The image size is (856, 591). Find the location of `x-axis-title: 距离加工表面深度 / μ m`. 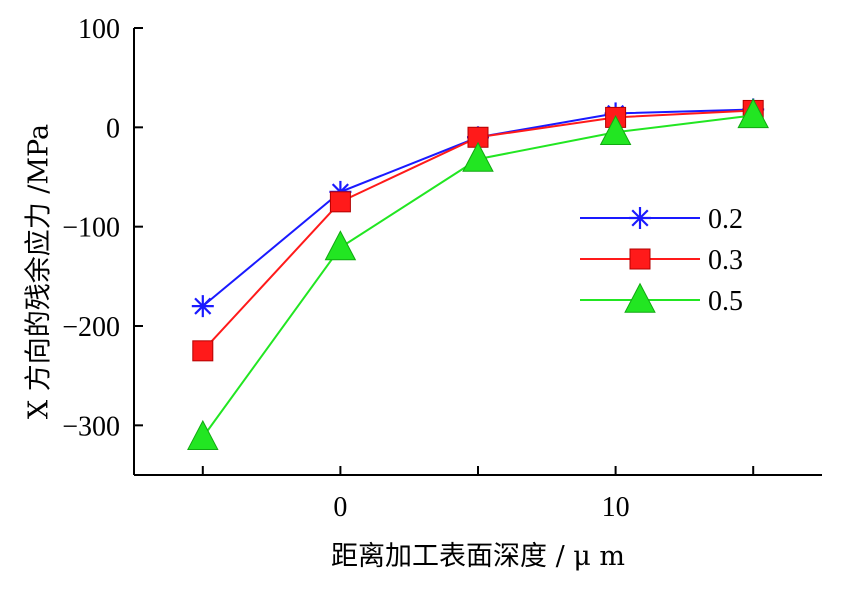

x-axis-title: 距离加工表面深度 / μ m is located at coordinates (478, 556).